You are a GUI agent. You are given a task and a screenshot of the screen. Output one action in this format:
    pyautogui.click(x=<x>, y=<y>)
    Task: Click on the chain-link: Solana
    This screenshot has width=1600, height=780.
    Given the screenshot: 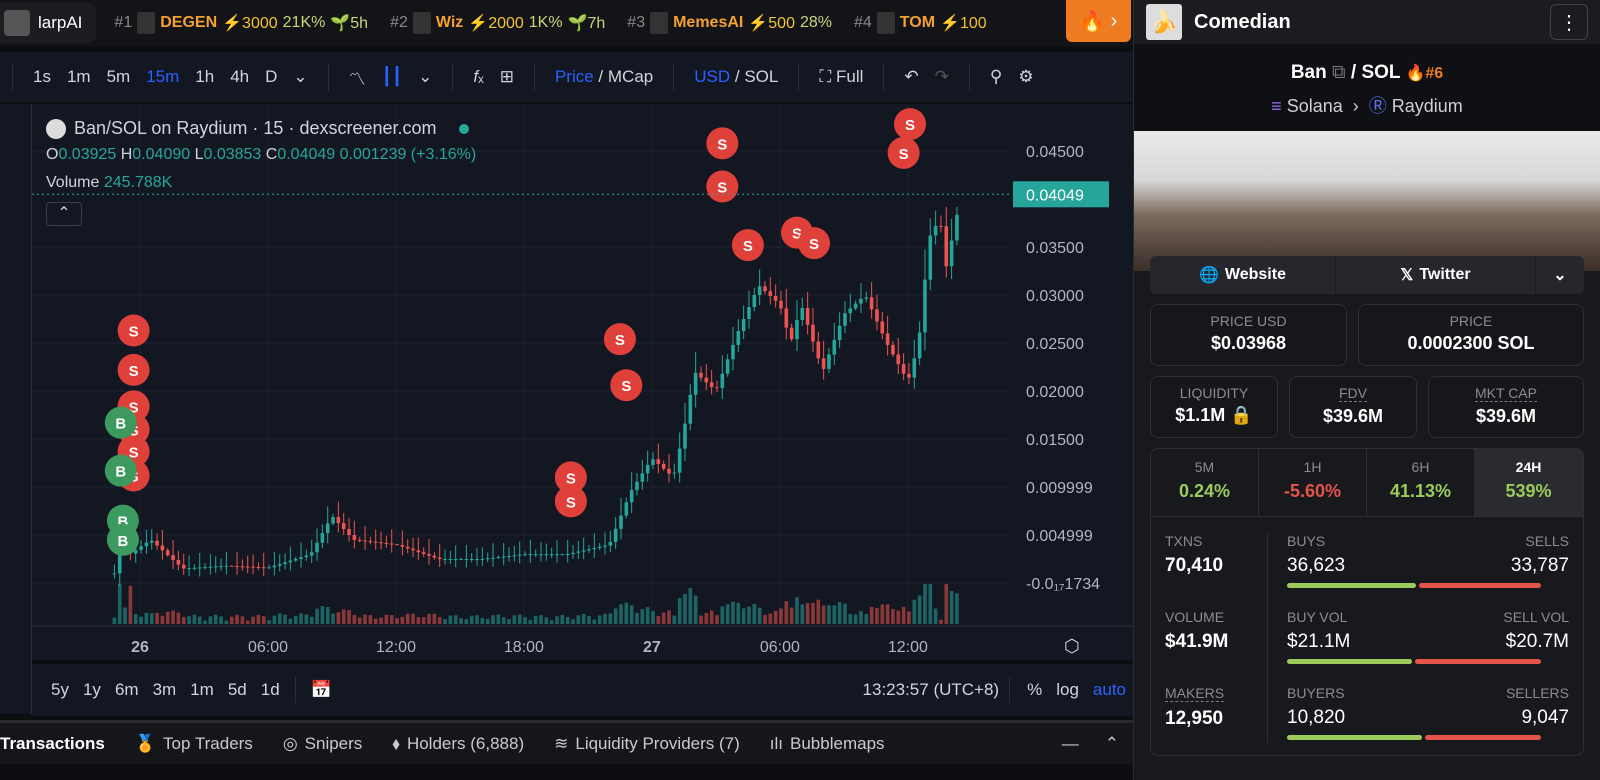 What is the action you would take?
    pyautogui.click(x=1314, y=106)
    